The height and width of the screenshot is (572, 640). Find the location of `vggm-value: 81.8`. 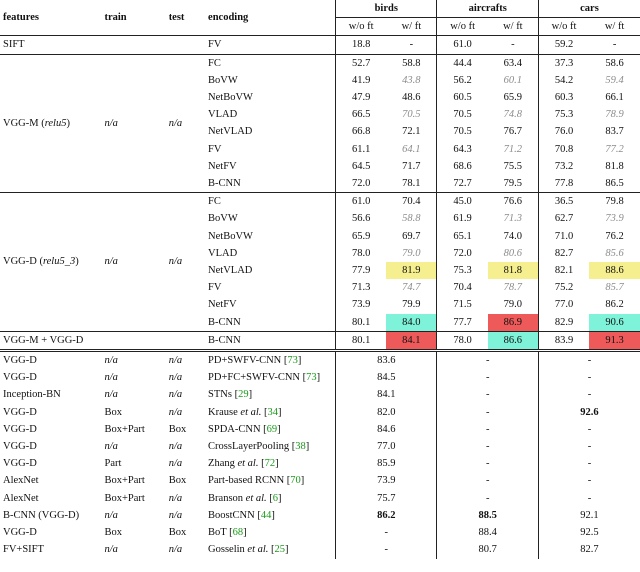

vggm-value: 81.8 is located at coordinates (614, 166).